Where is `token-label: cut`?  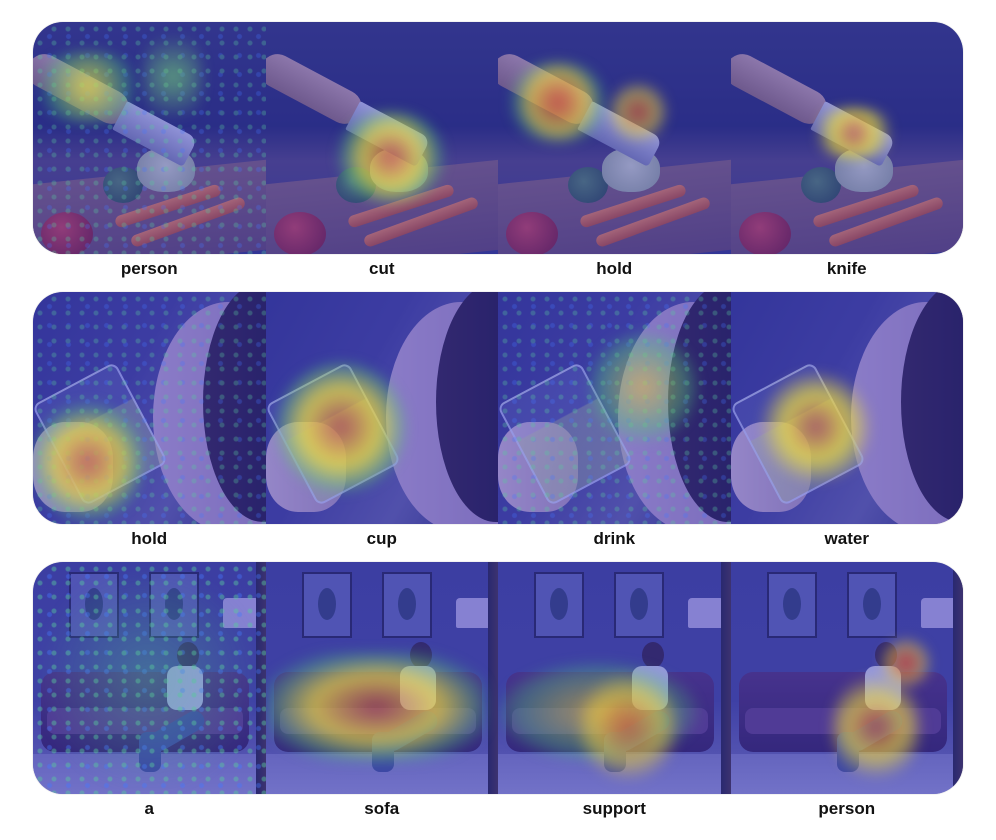
token-label: cut is located at coordinates (382, 268).